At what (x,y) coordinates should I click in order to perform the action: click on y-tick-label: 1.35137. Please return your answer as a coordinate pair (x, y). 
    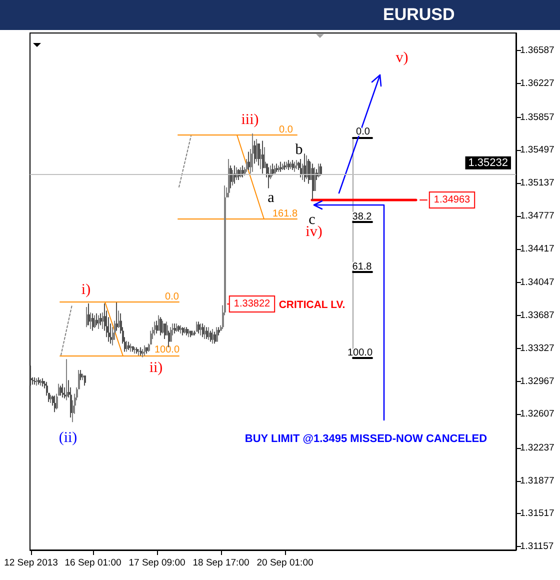
    Looking at the image, I should click on (537, 183).